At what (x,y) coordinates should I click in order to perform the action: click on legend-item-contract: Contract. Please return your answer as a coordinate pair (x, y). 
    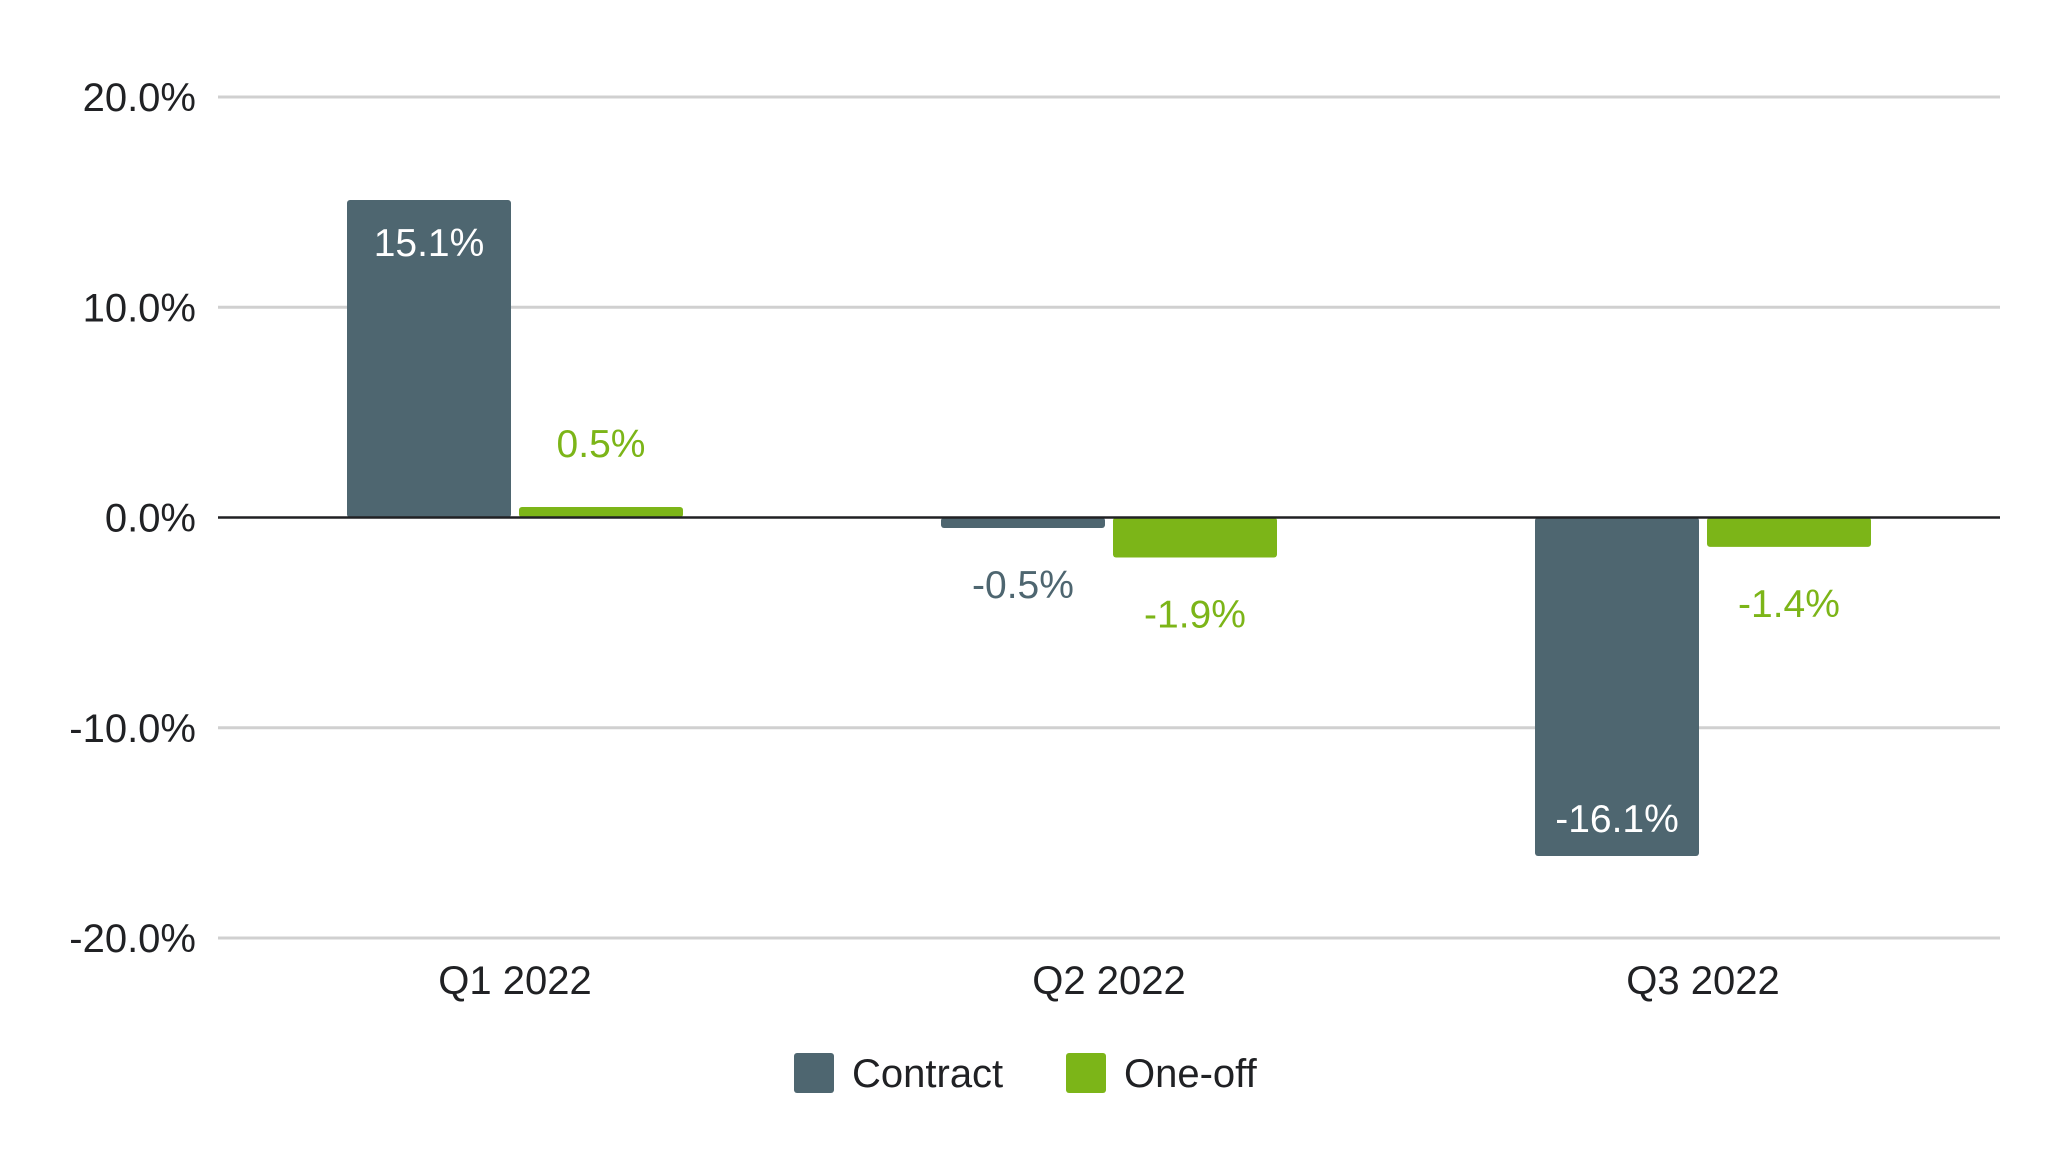
    Looking at the image, I should click on (898, 1074).